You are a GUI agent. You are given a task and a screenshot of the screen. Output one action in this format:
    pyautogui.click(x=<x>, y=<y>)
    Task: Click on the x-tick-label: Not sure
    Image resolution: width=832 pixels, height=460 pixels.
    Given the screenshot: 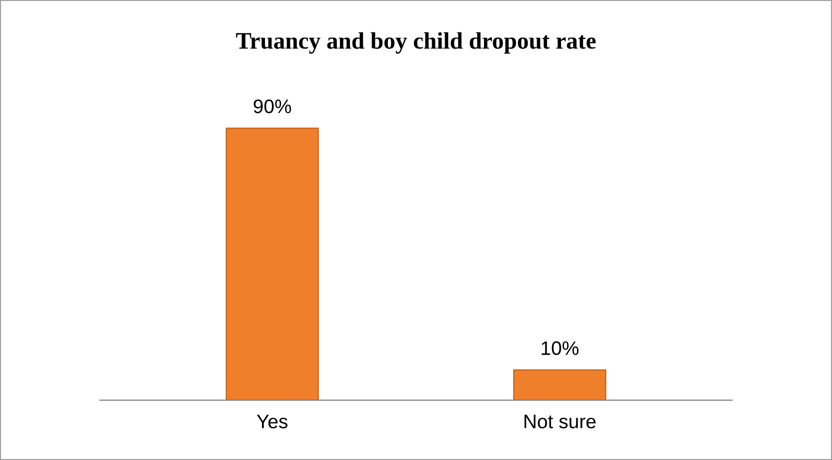 What is the action you would take?
    pyautogui.click(x=560, y=421)
    